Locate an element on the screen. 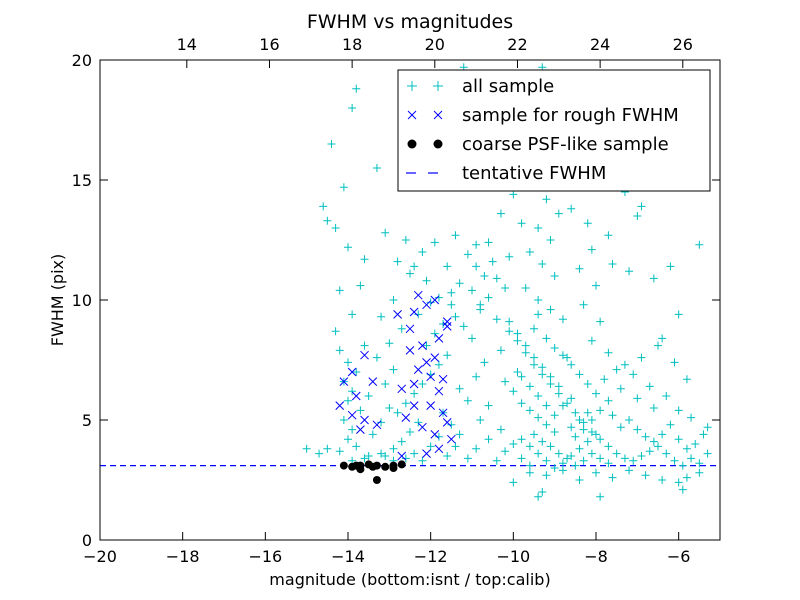 The width and height of the screenshot is (800, 600). x-tick-label: −8 is located at coordinates (596, 556).